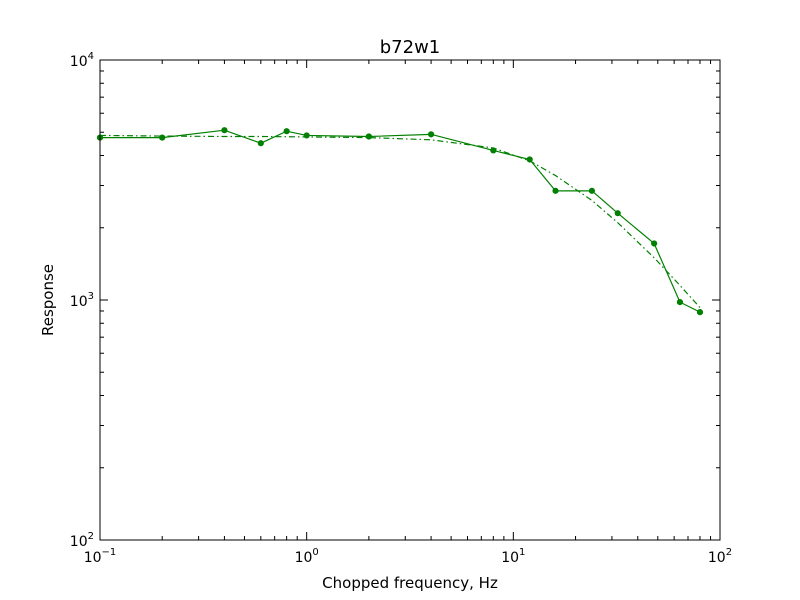  I want to click on x-tick-label: 10⁻¹, so click(100, 556).